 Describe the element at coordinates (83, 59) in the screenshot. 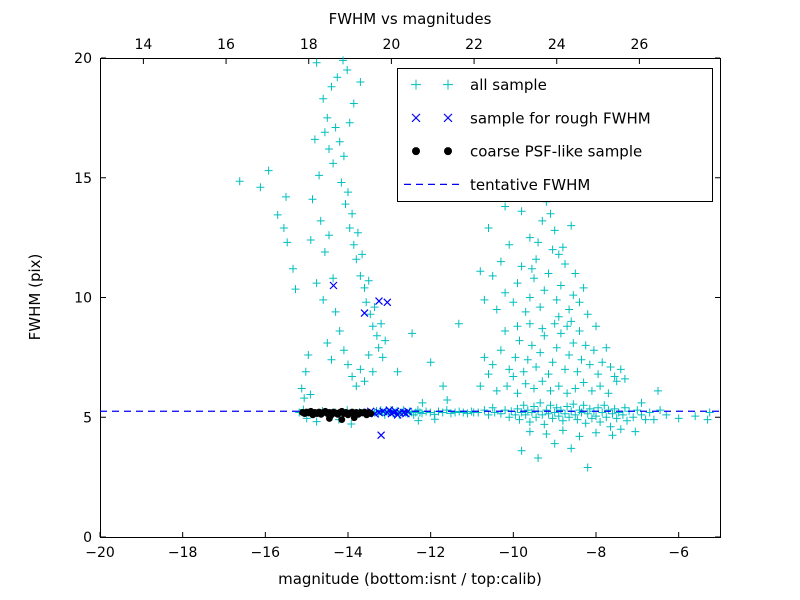

I see `y-tick-label: 20` at that location.